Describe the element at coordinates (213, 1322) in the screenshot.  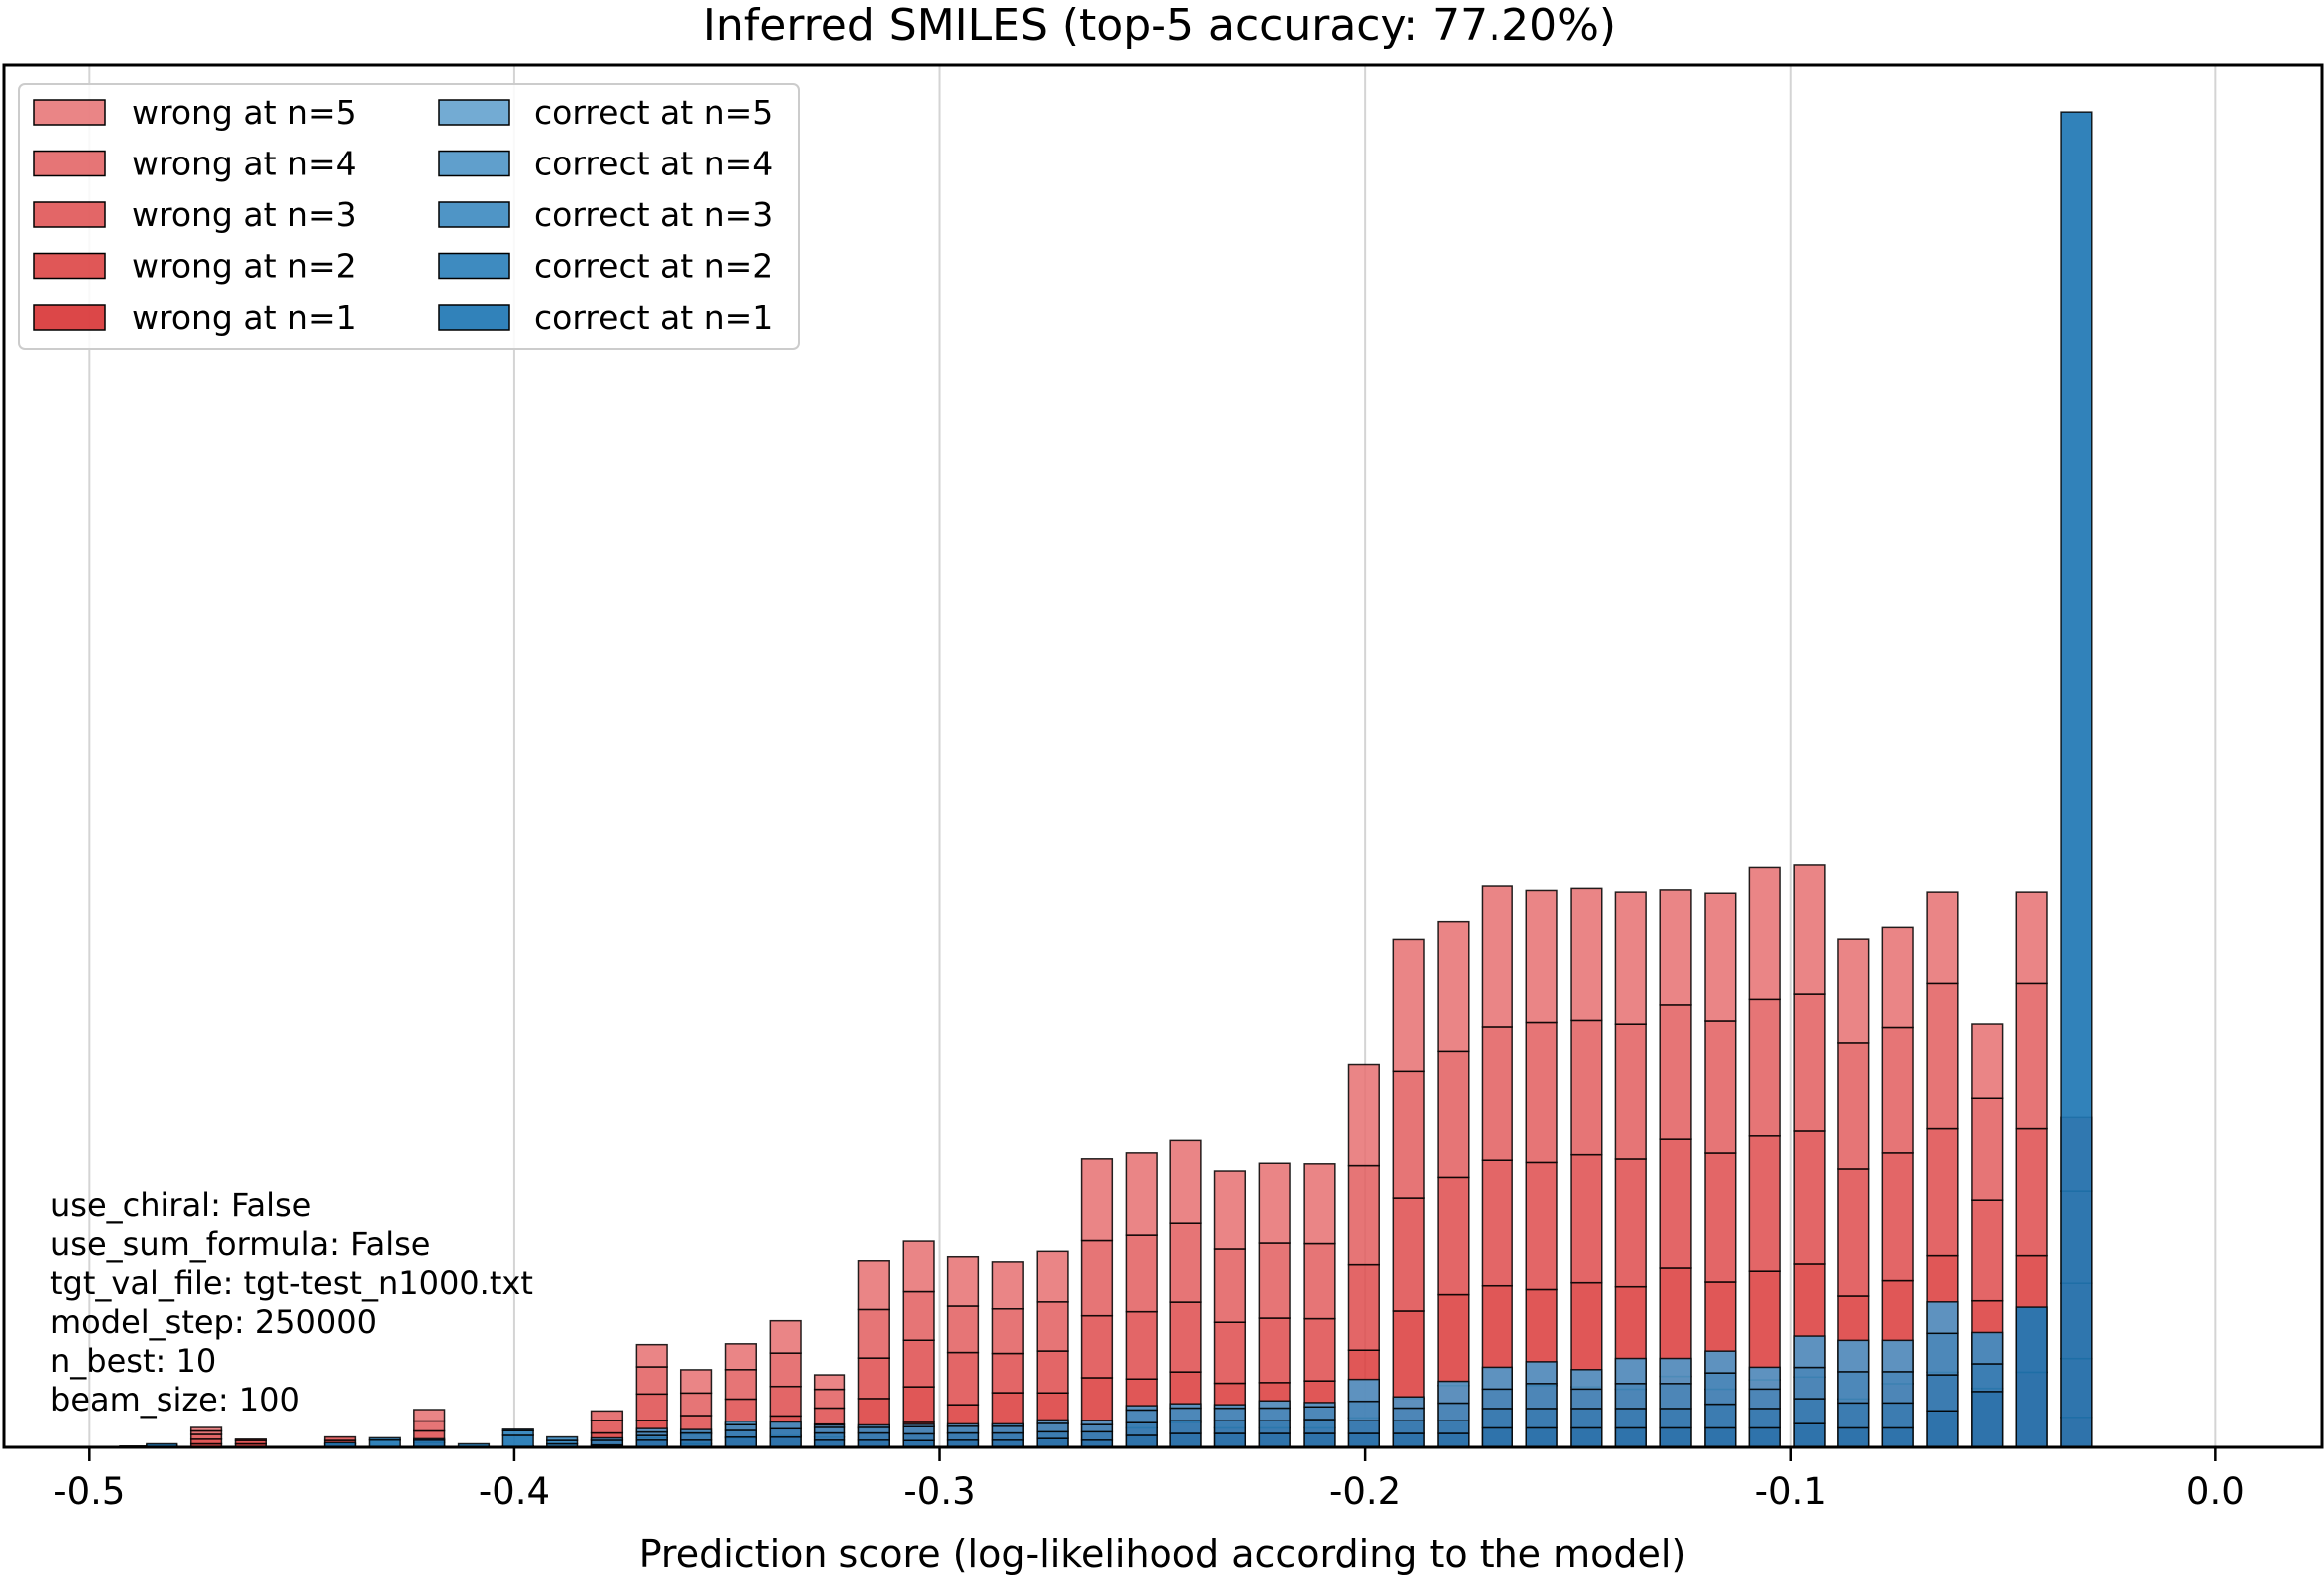
I see `info-line: model_step: 250000` at that location.